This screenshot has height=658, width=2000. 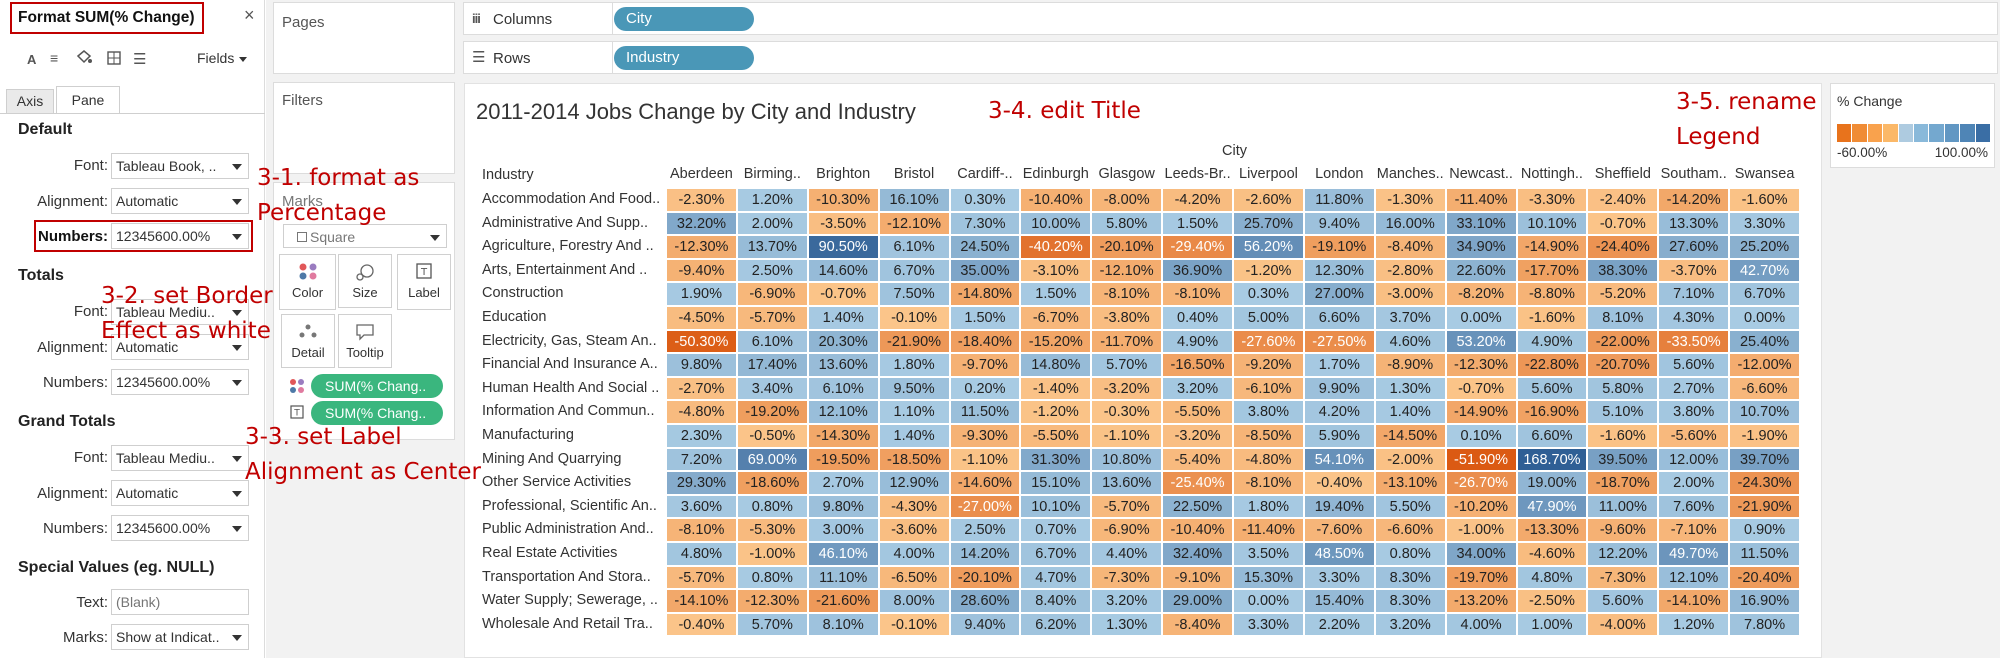 What do you see at coordinates (1481, 506) in the screenshot?
I see `heatmap-cell: -10.20%` at bounding box center [1481, 506].